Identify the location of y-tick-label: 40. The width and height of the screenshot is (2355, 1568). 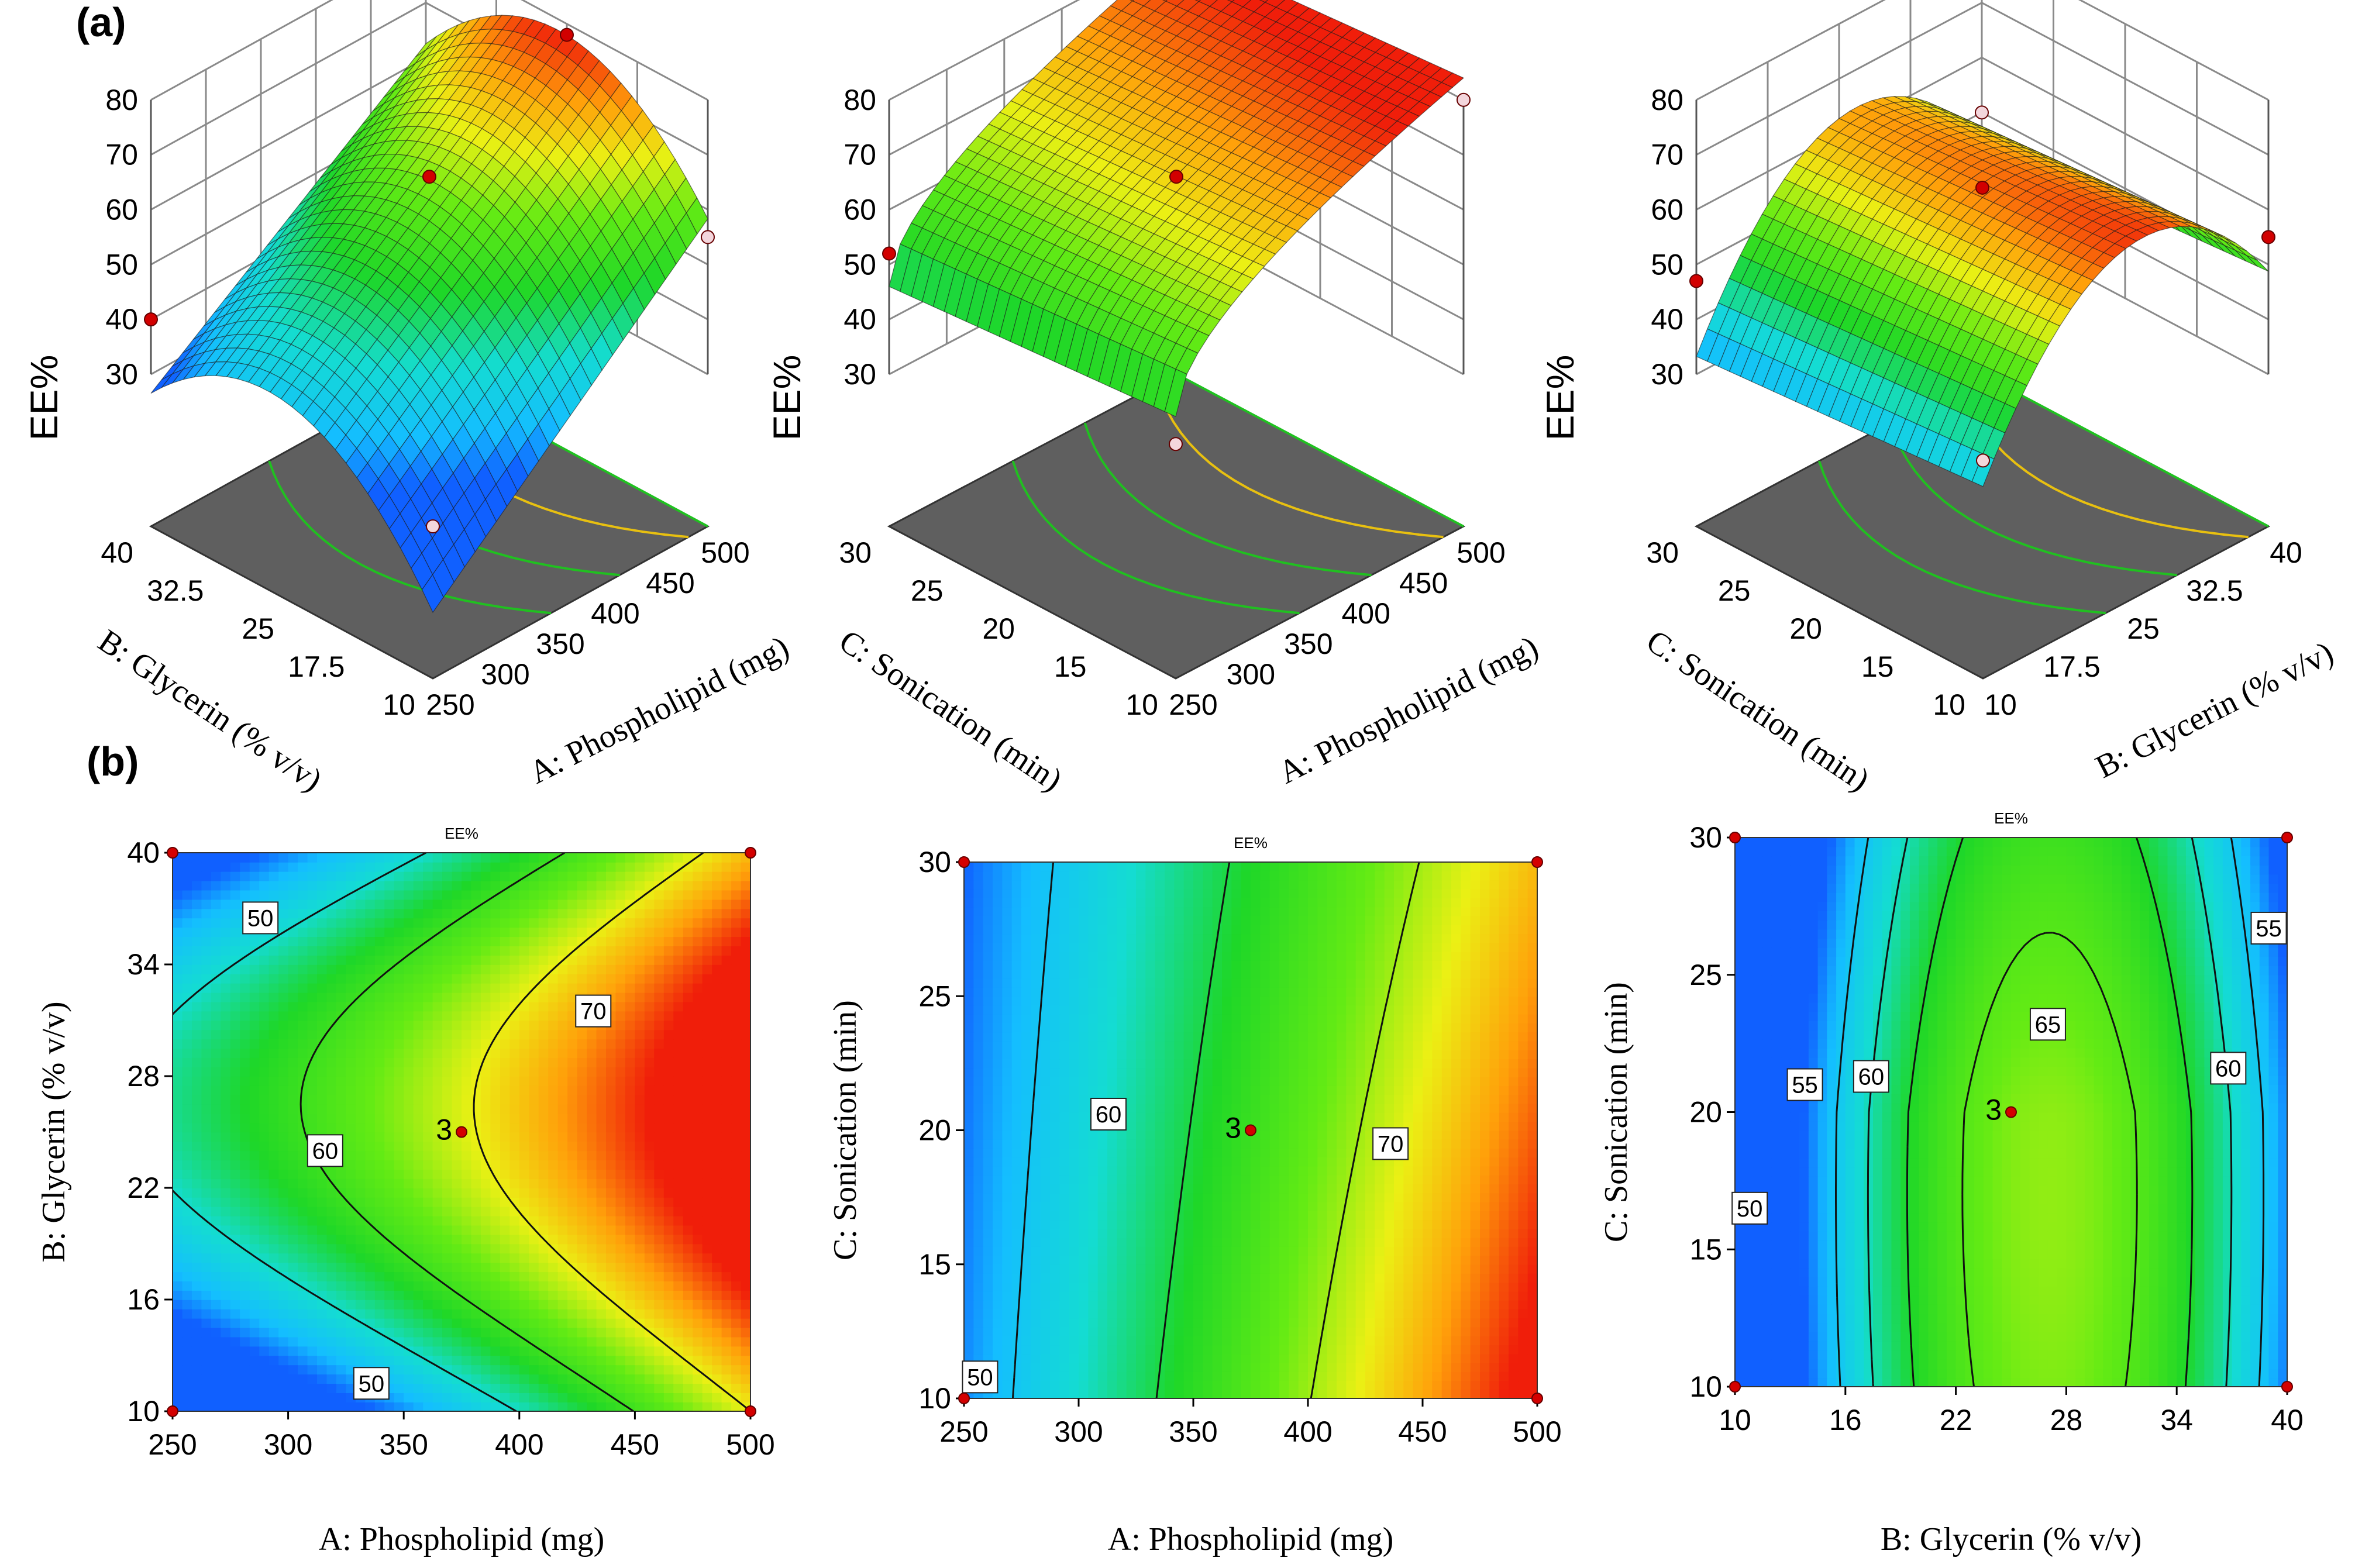
(117, 553).